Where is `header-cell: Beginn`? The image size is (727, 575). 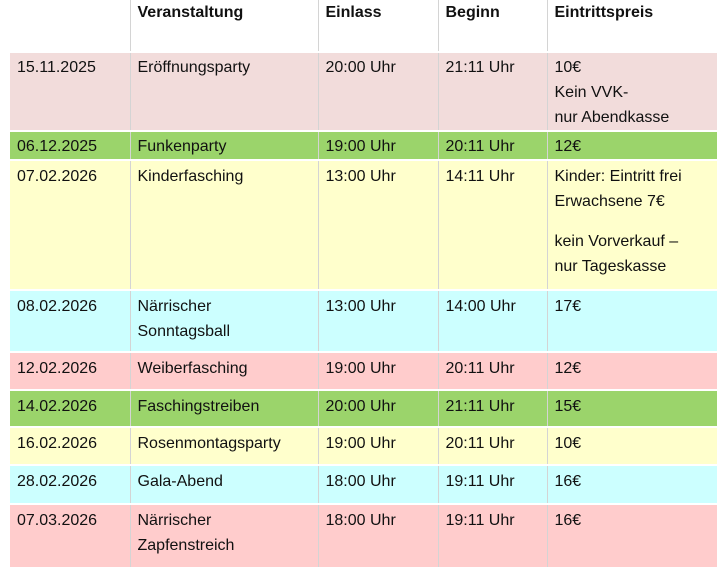
header-cell: Beginn is located at coordinates (492, 26).